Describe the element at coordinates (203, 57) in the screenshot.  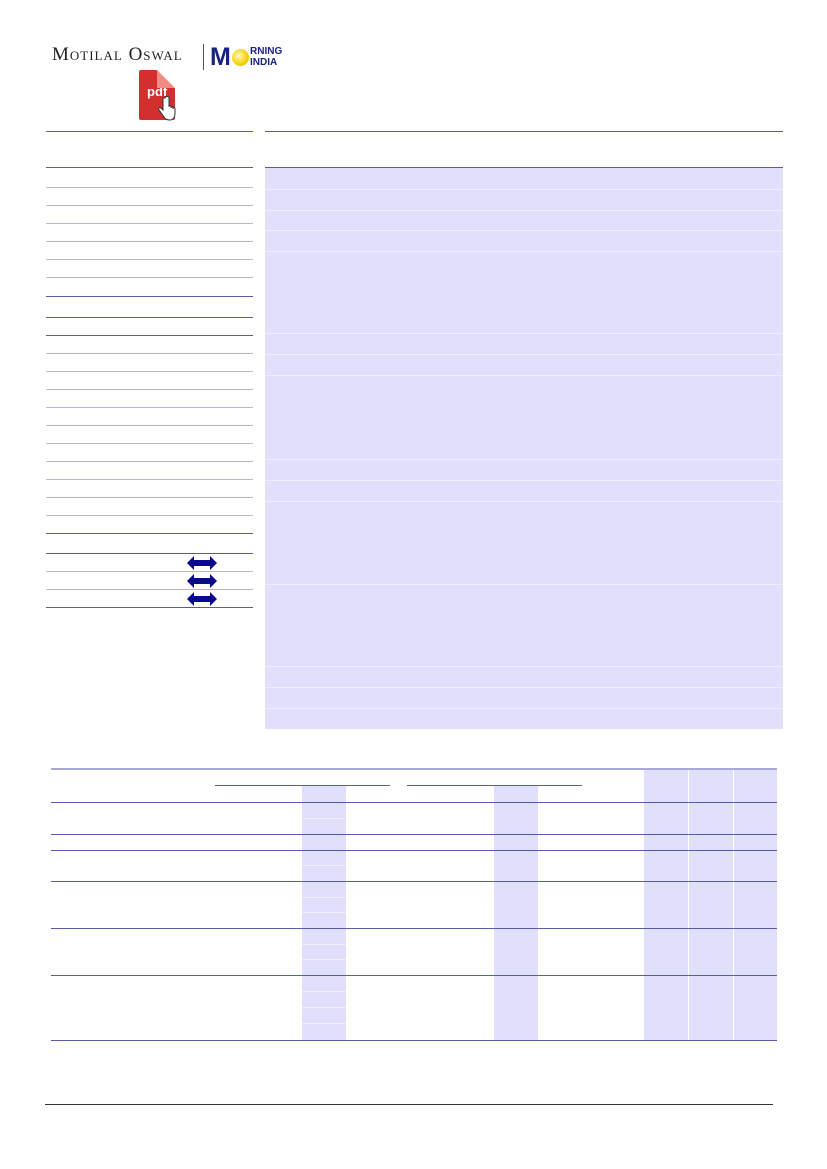
I see `logo-divider` at that location.